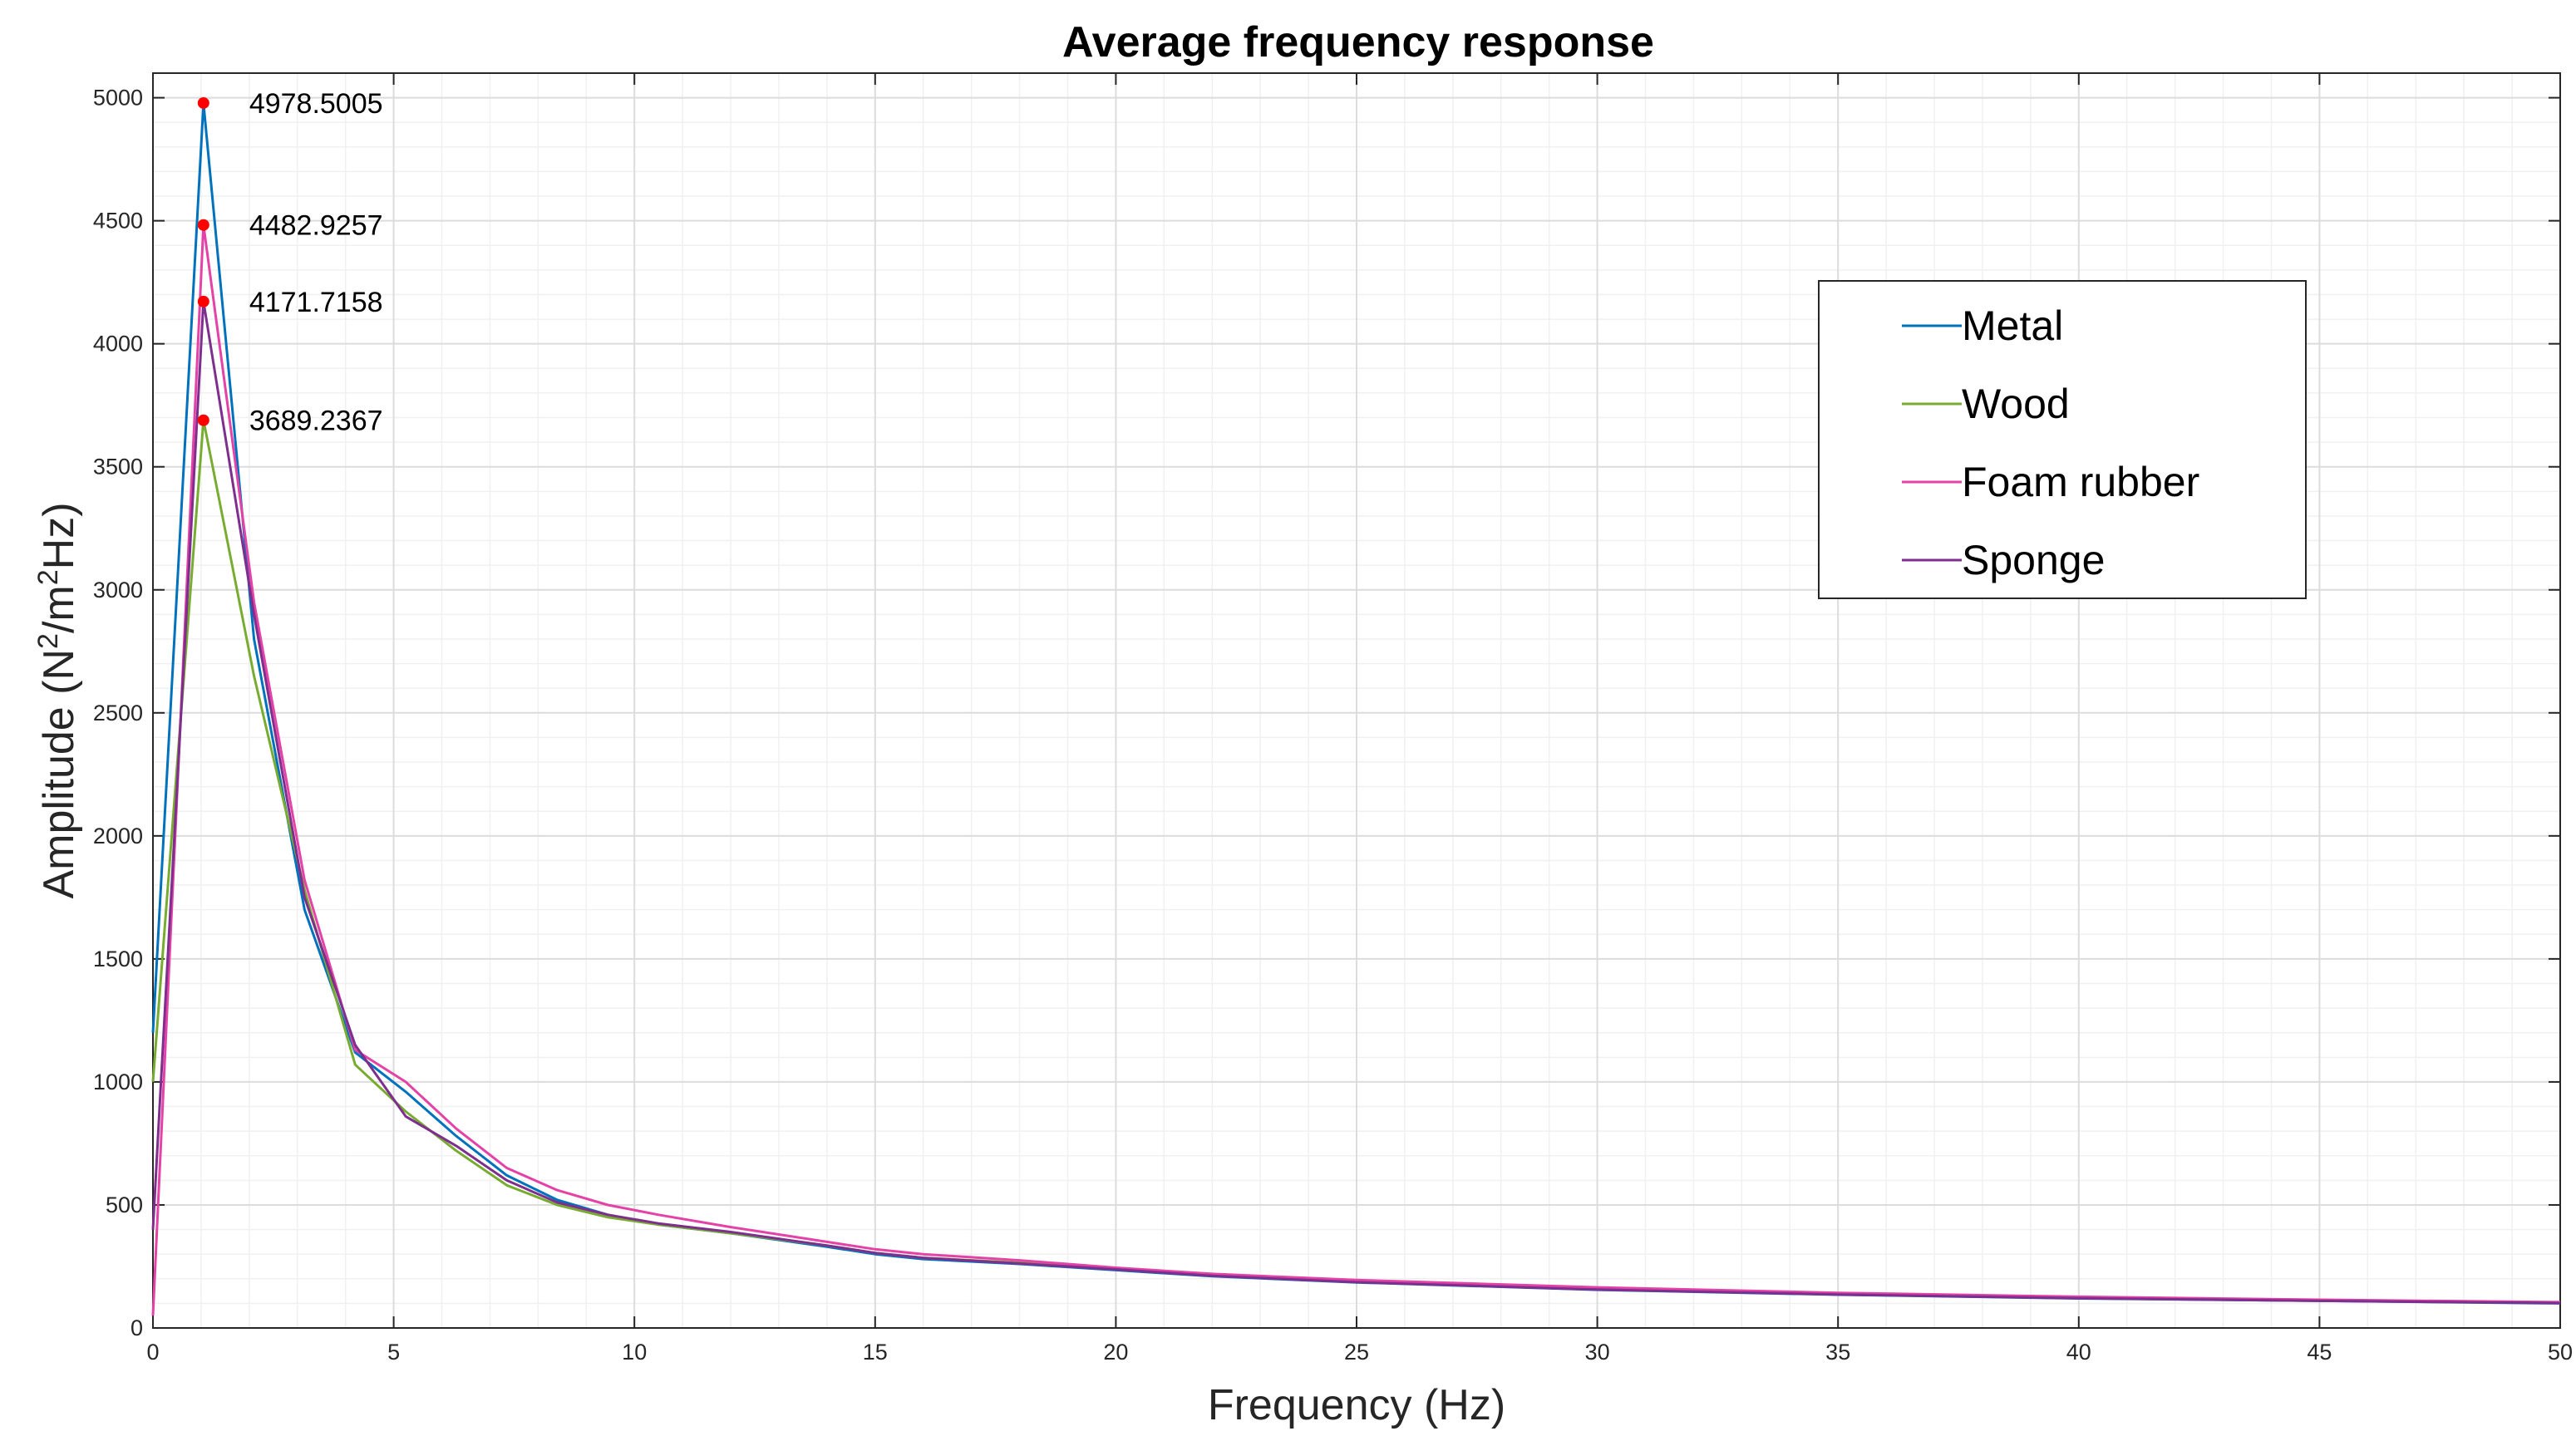  What do you see at coordinates (59, 609) in the screenshot?
I see `y-axis-label-part-b: /m` at bounding box center [59, 609].